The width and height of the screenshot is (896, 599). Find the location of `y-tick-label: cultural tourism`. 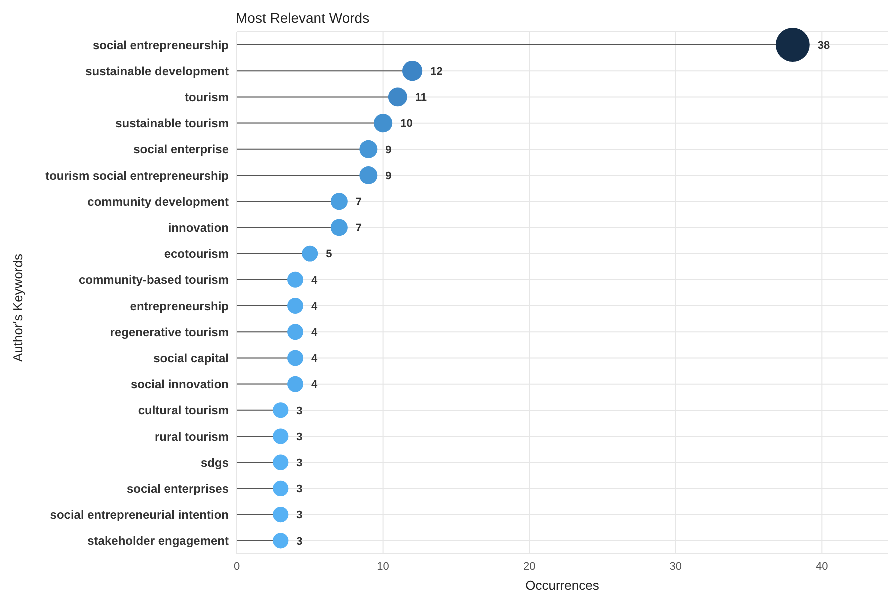

y-tick-label: cultural tourism is located at coordinates (183, 411).